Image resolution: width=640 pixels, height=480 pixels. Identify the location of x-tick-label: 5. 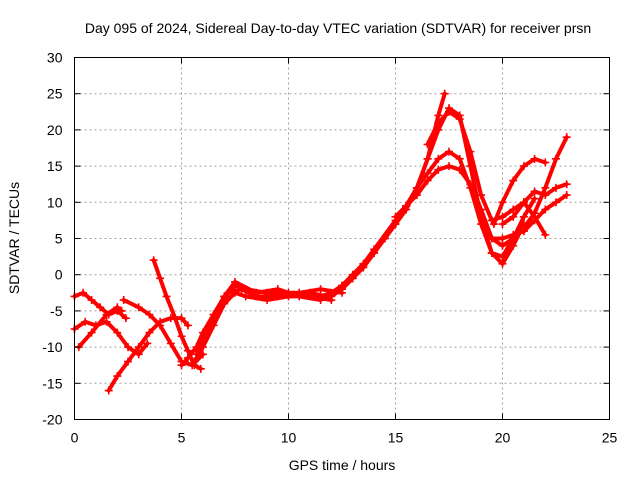
(182, 438).